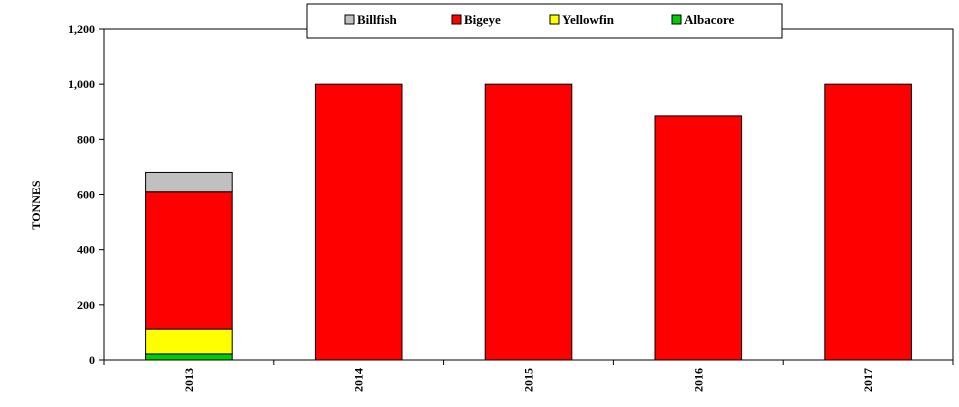  Describe the element at coordinates (86, 305) in the screenshot. I see `y-tick-label: 200` at that location.